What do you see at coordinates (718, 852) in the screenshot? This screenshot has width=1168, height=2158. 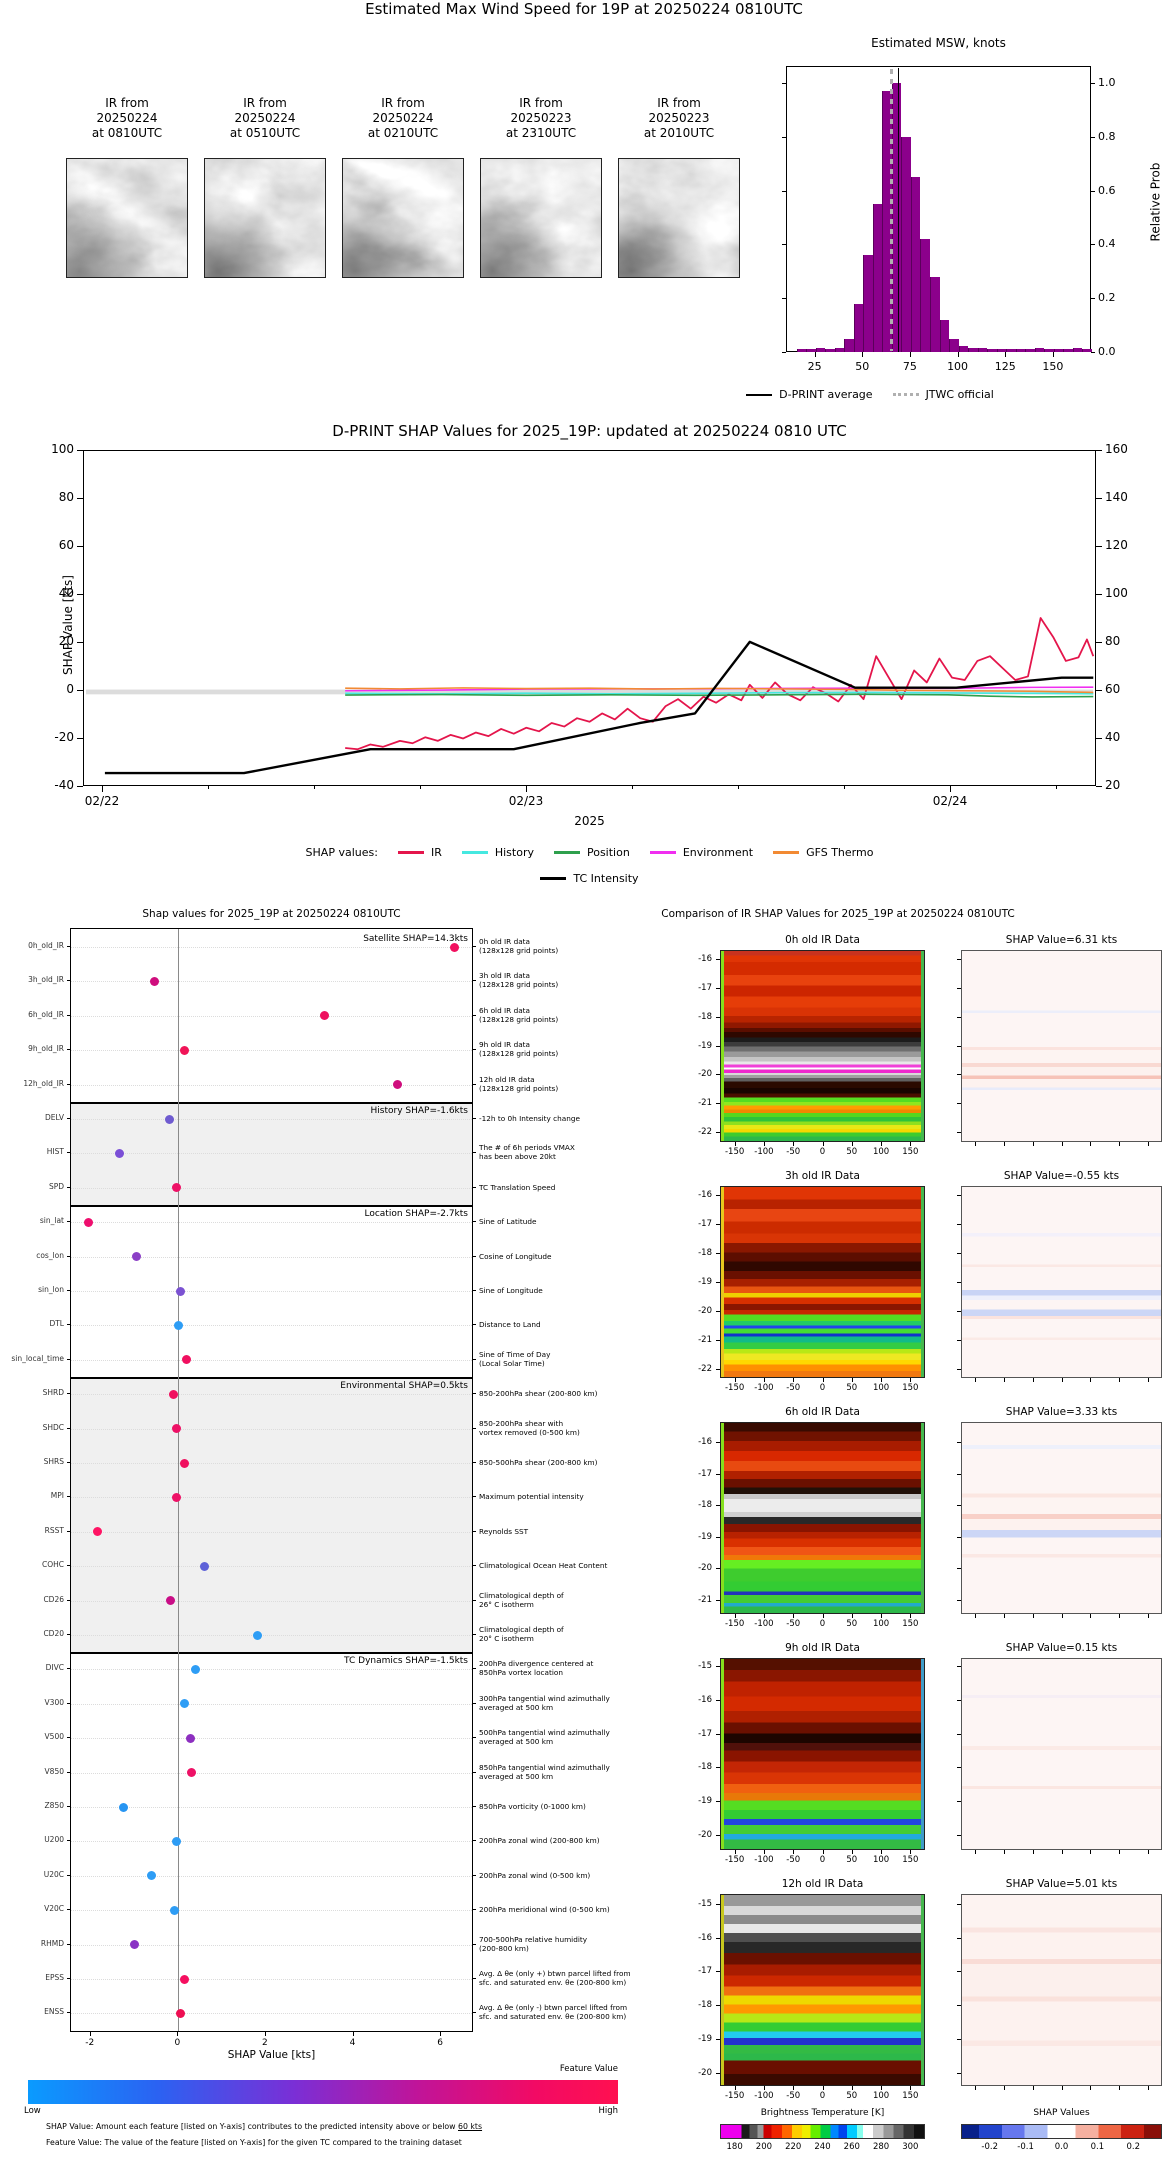 I see `legend-label: Environment` at bounding box center [718, 852].